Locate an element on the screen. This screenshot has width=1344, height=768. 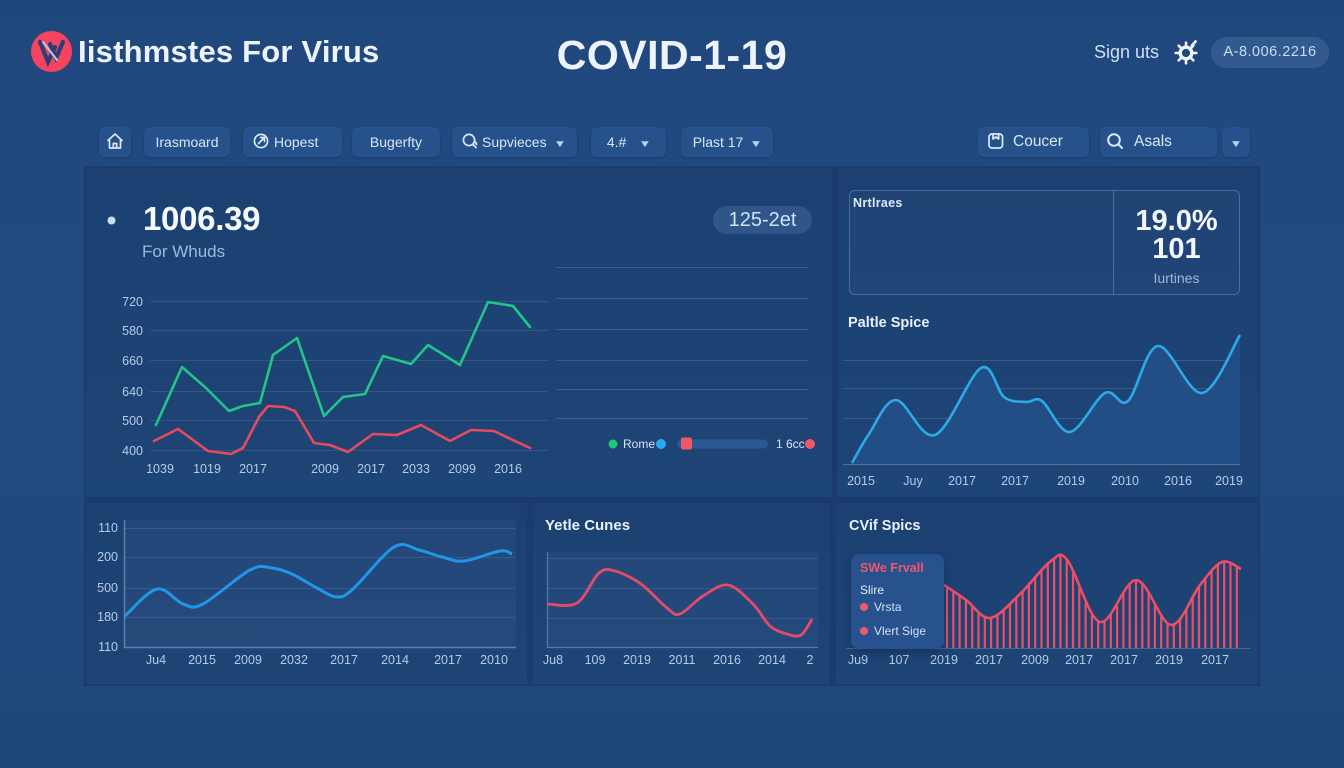
svg-text: 2032 is located at coordinates (294, 660).